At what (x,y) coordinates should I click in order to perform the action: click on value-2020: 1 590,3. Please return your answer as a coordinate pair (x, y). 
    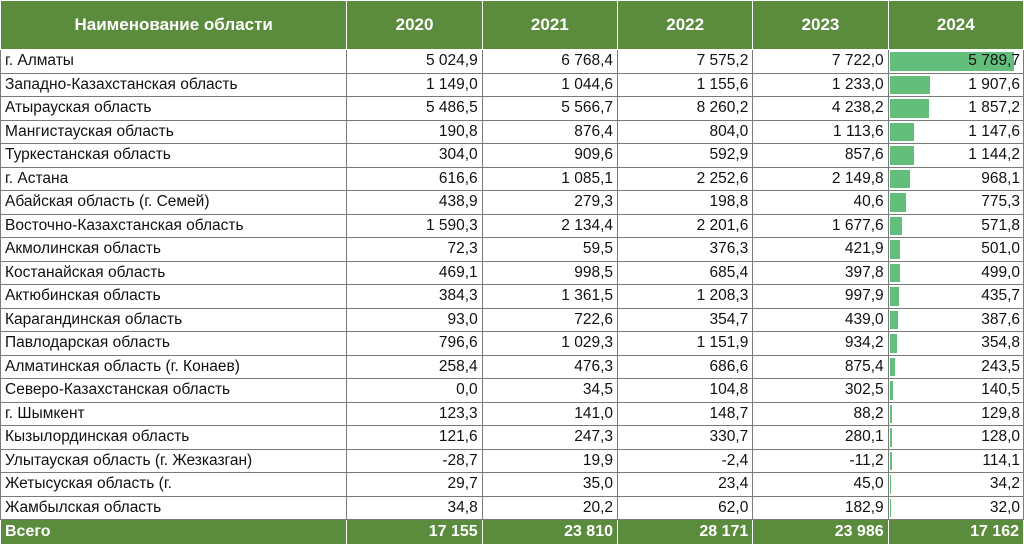
    Looking at the image, I should click on (414, 225).